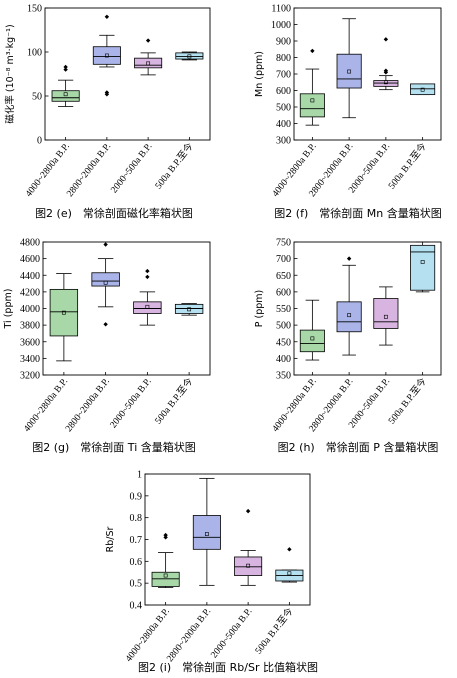  What do you see at coordinates (281, 9) in the screenshot?
I see `y-tick-label: 1100` at bounding box center [281, 9].